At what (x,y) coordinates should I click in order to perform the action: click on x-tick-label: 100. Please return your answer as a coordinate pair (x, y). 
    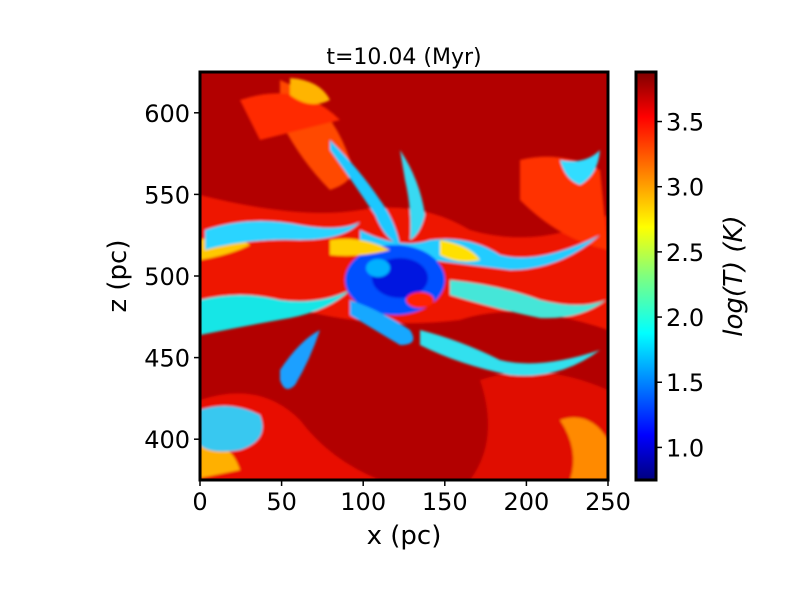
    Looking at the image, I should click on (363, 502).